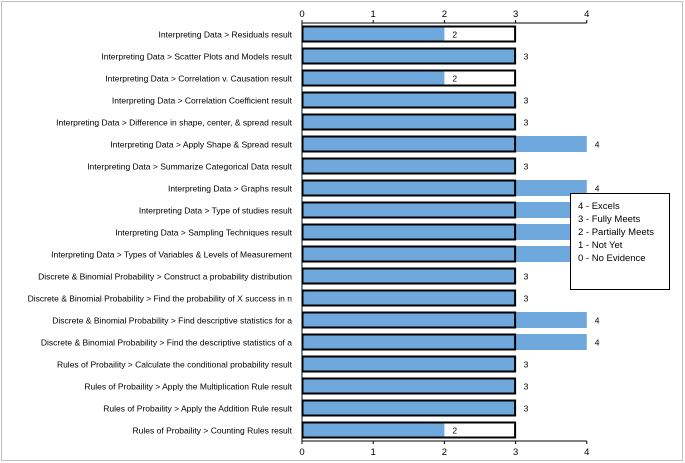  I want to click on legend-item-excels: 4 - Excels, so click(599, 206).